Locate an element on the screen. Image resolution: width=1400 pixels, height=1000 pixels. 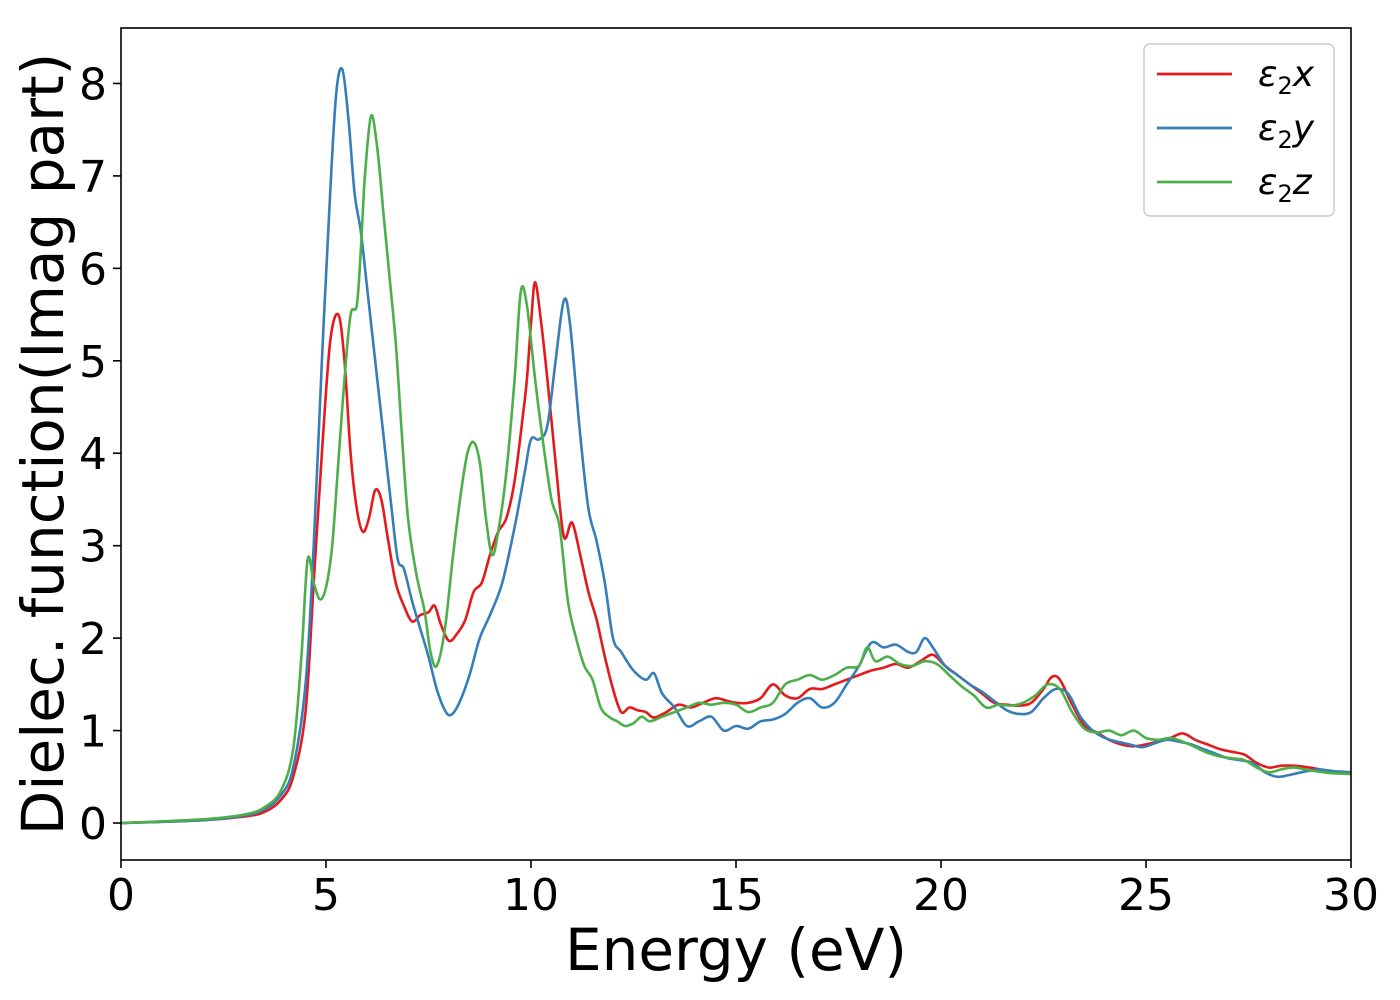
y-tick-label: 6 is located at coordinates (93, 269).